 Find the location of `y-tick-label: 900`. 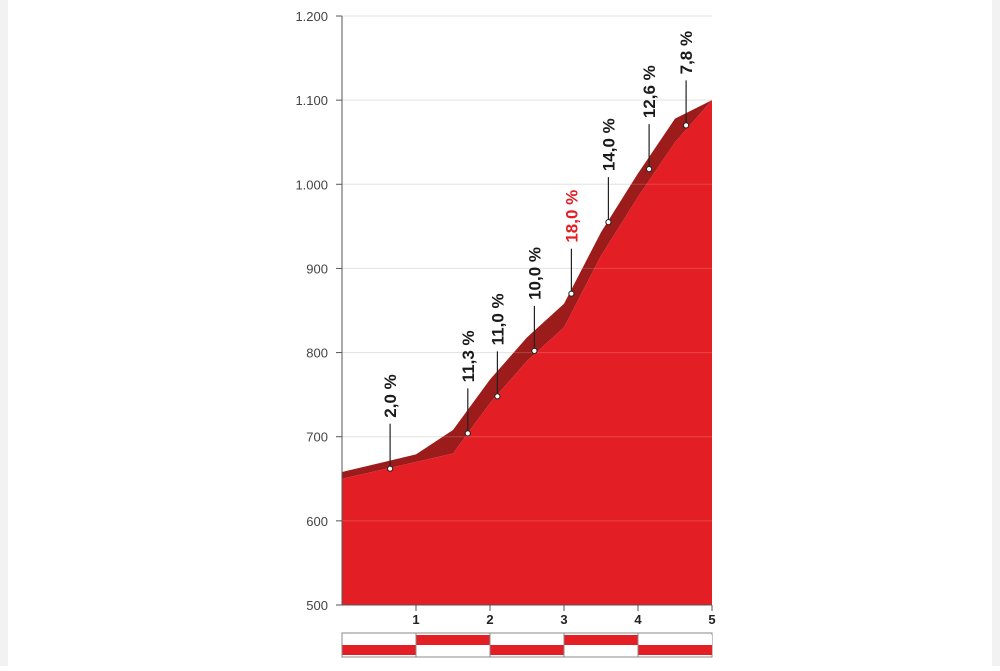

y-tick-label: 900 is located at coordinates (317, 268).